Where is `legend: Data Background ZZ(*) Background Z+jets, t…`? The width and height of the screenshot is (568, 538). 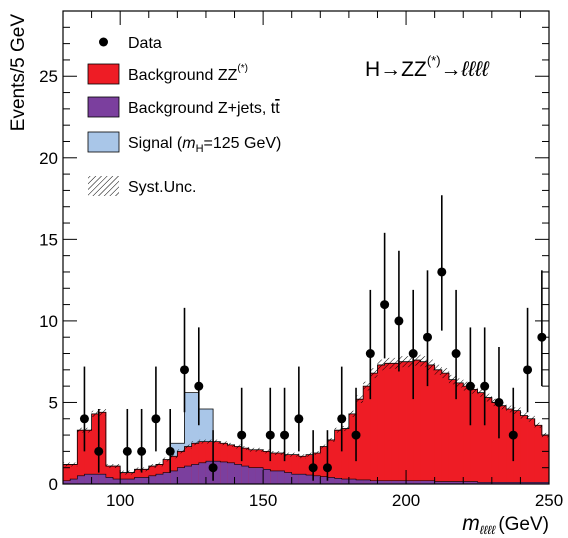
legend: Data Background ZZ(*) Background Z+jets, t… is located at coordinates (184, 115).